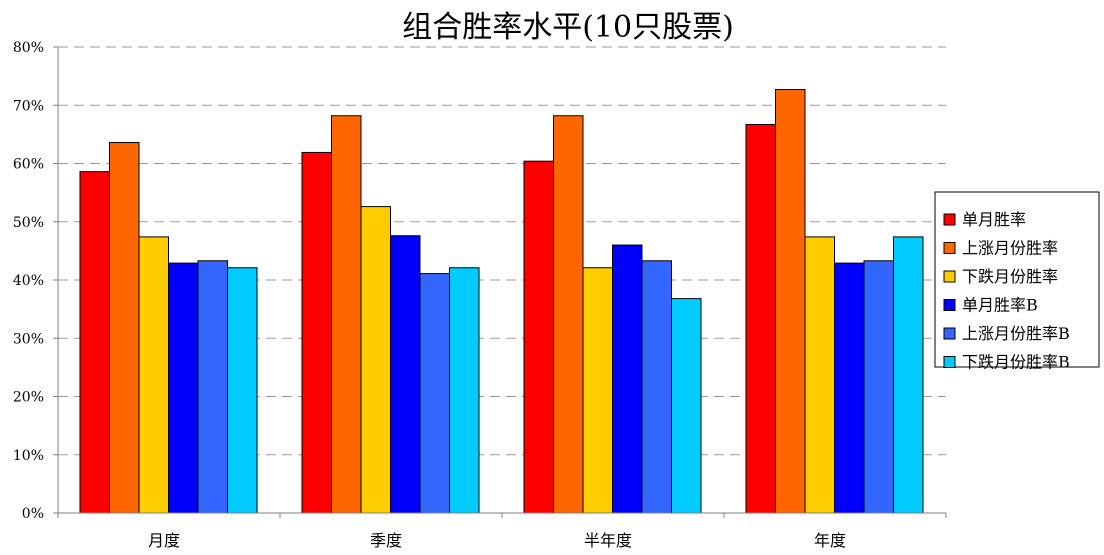 This screenshot has height=555, width=1104. I want to click on x-category-label: 年度, so click(830, 540).